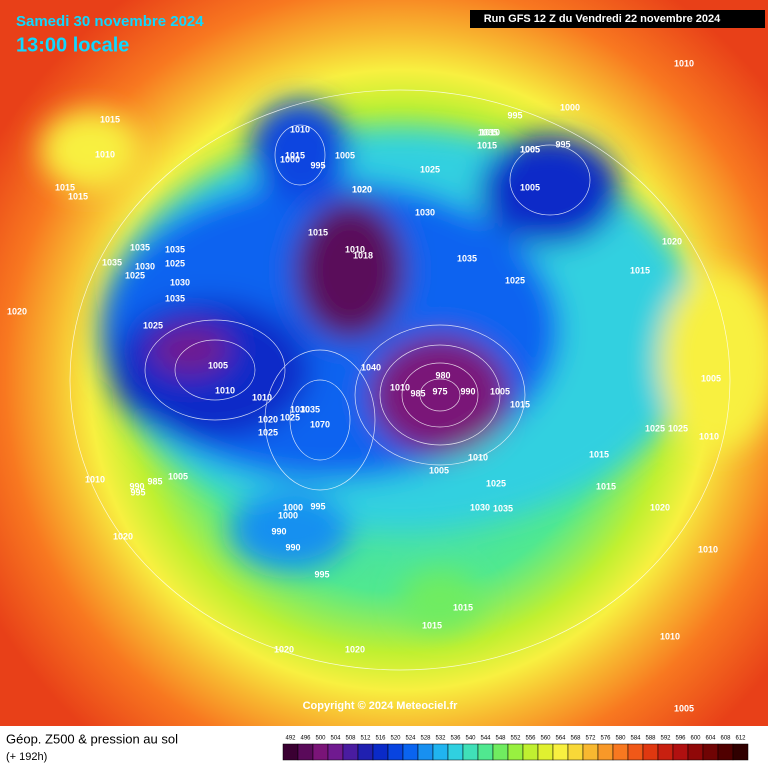 The width and height of the screenshot is (768, 773). I want to click on pressure-label: 980, so click(442, 375).